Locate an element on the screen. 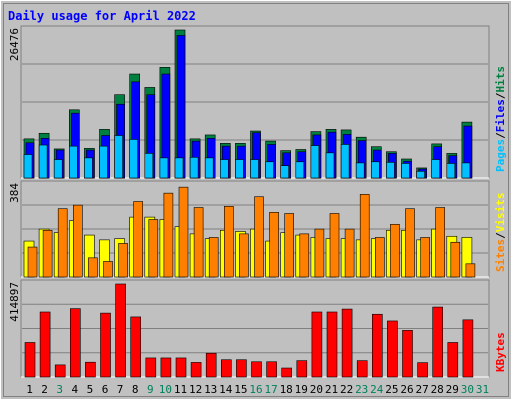  day-label-29: 29 is located at coordinates (452, 389).